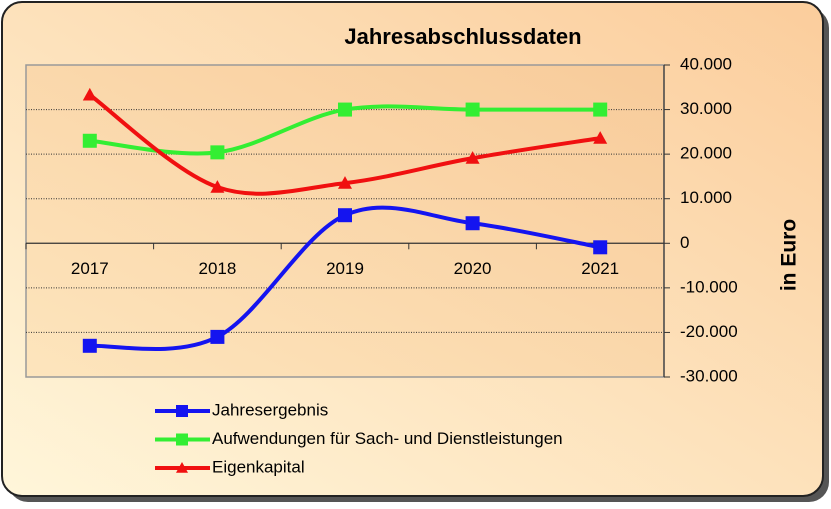 The width and height of the screenshot is (831, 509). I want to click on x-tick-label: 2021, so click(600, 268).